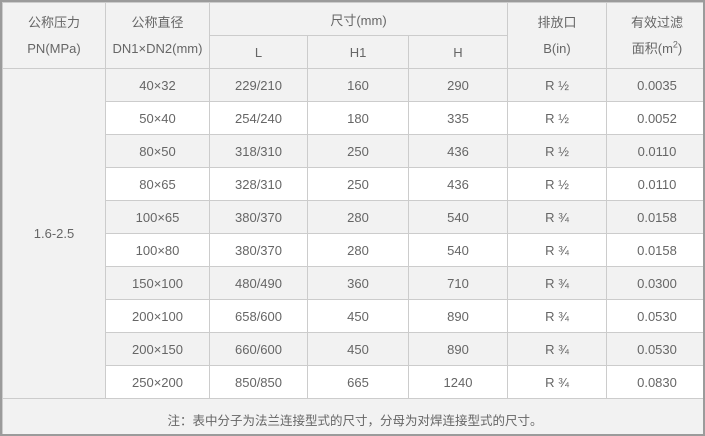 Image resolution: width=705 pixels, height=436 pixels. What do you see at coordinates (157, 217) in the screenshot?
I see `cell-diameter: 100×65` at bounding box center [157, 217].